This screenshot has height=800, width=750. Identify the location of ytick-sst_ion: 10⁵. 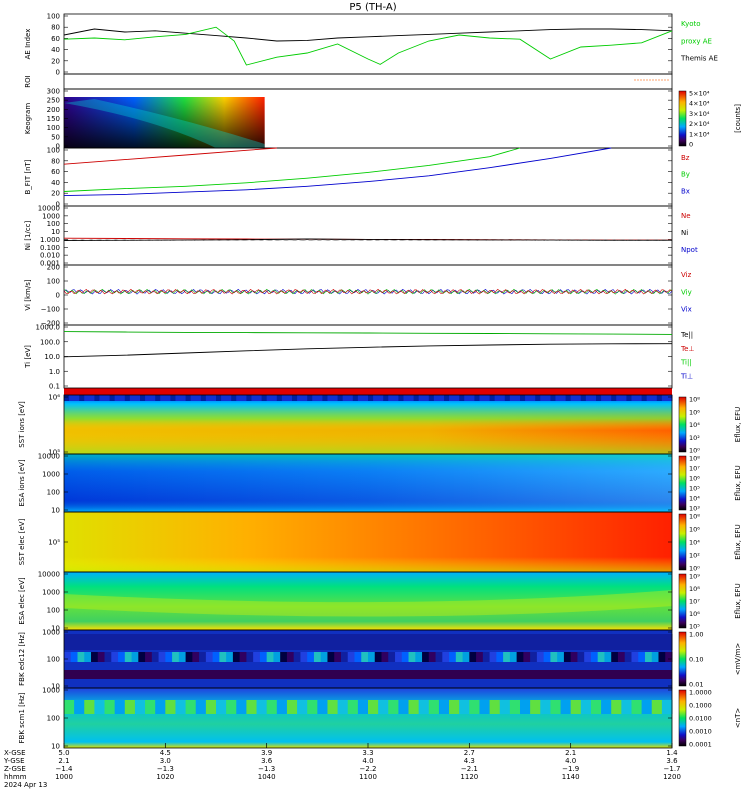
(54, 453).